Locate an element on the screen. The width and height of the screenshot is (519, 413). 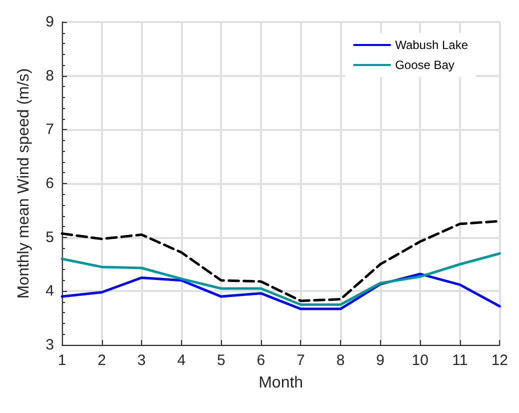
y-tick-label: 9 is located at coordinates (50, 22).